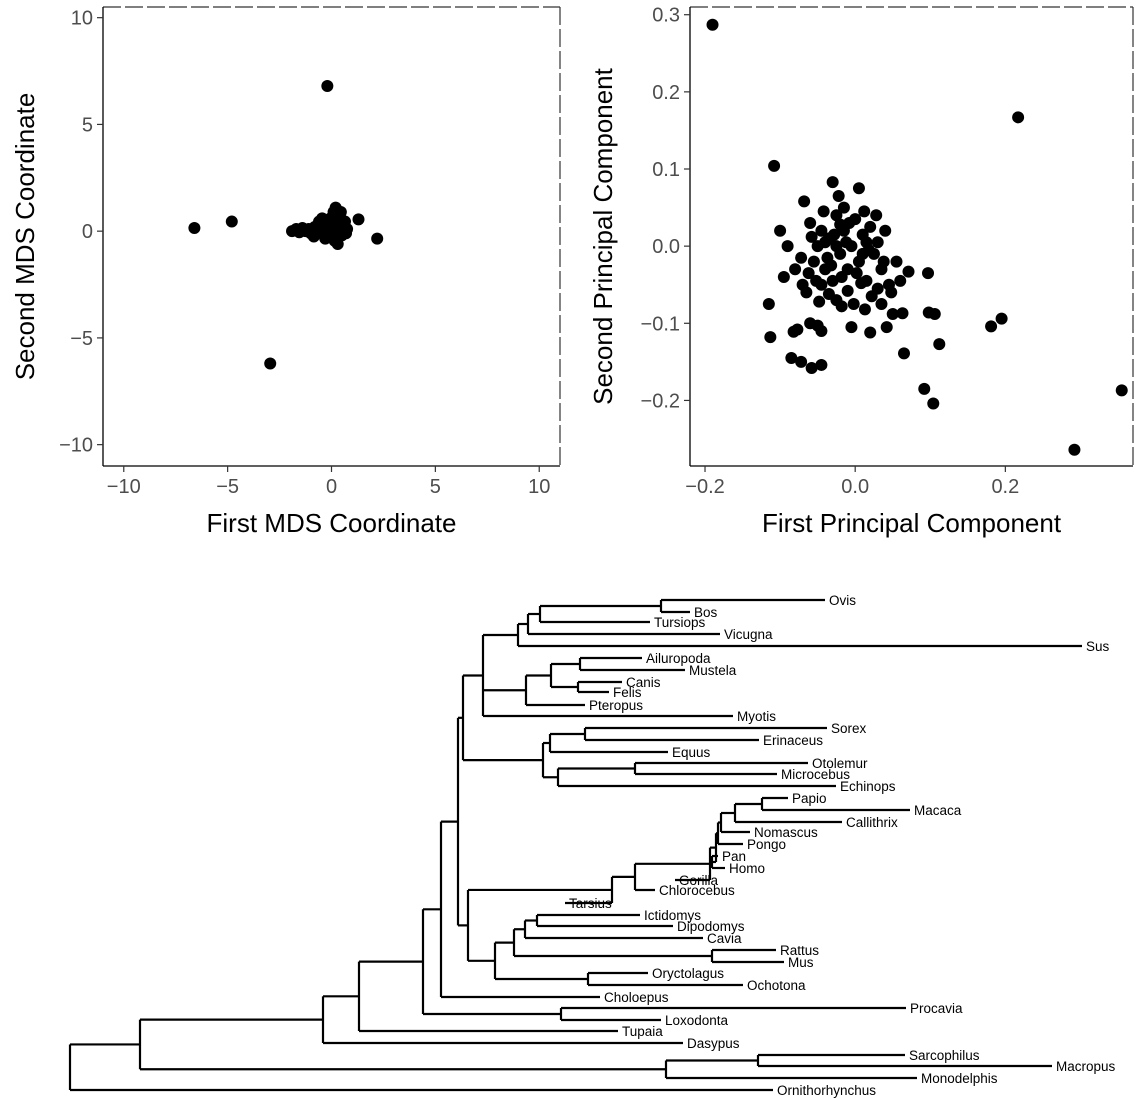 This screenshot has width=1136, height=1098. I want to click on tip-label: Sarcophilus, so click(944, 1055).